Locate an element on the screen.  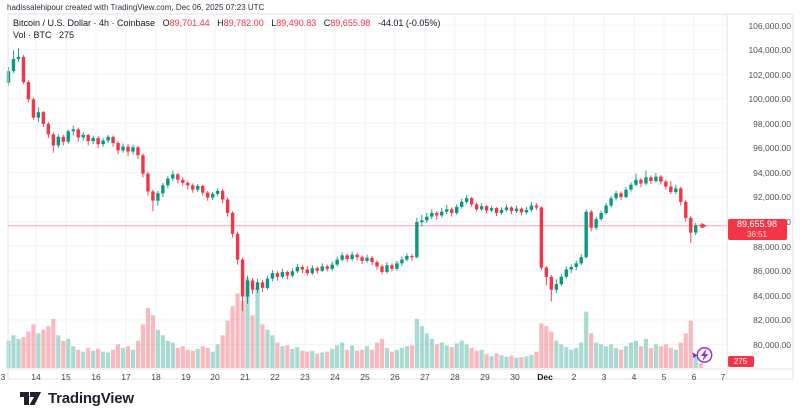
time-tick-label: 28 is located at coordinates (455, 377).